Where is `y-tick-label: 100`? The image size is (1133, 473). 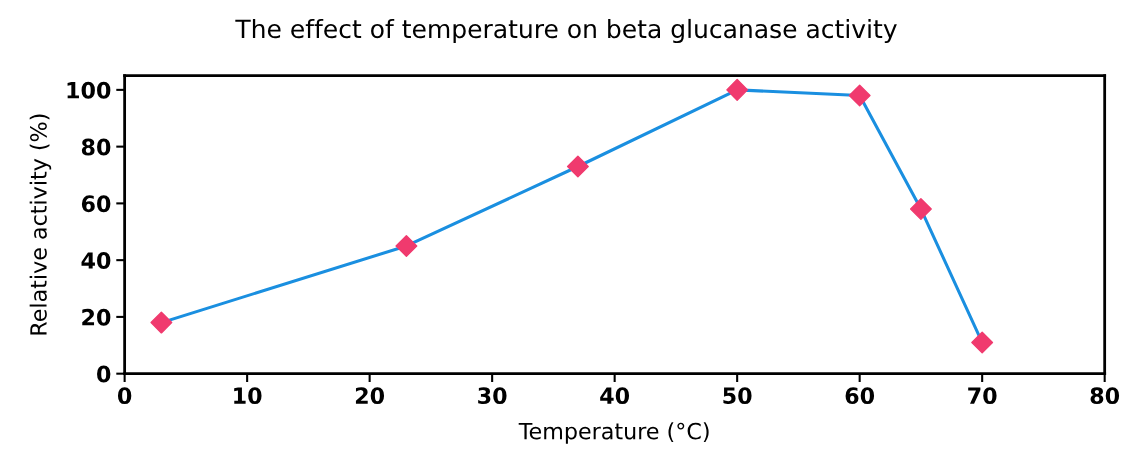 y-tick-label: 100 is located at coordinates (89, 90).